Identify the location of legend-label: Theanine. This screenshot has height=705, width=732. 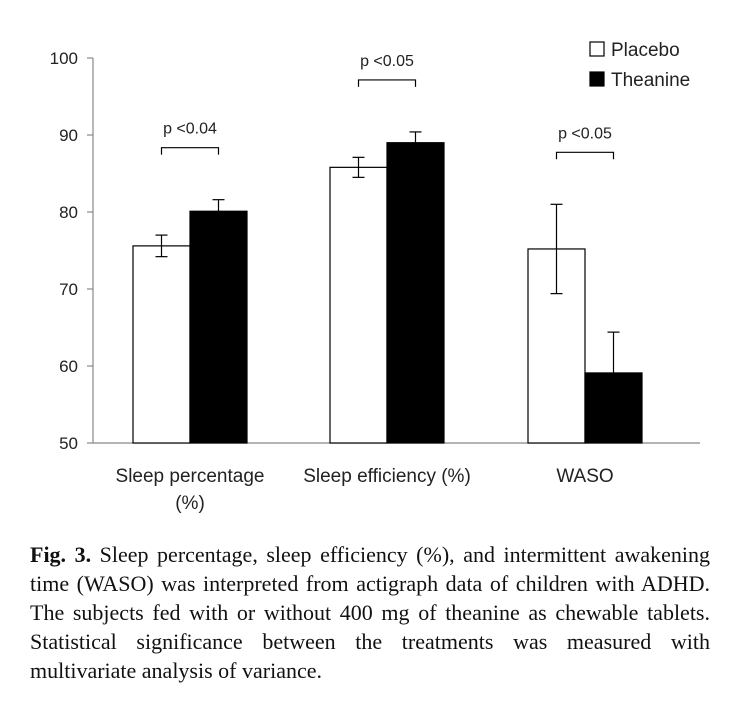
(650, 80).